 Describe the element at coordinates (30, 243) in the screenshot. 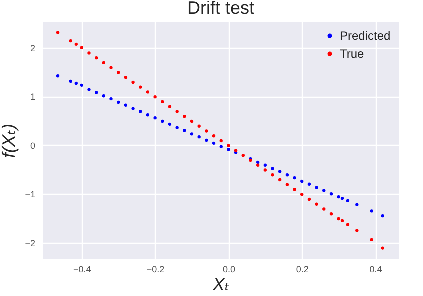

I see `y-tick-label: −2` at that location.